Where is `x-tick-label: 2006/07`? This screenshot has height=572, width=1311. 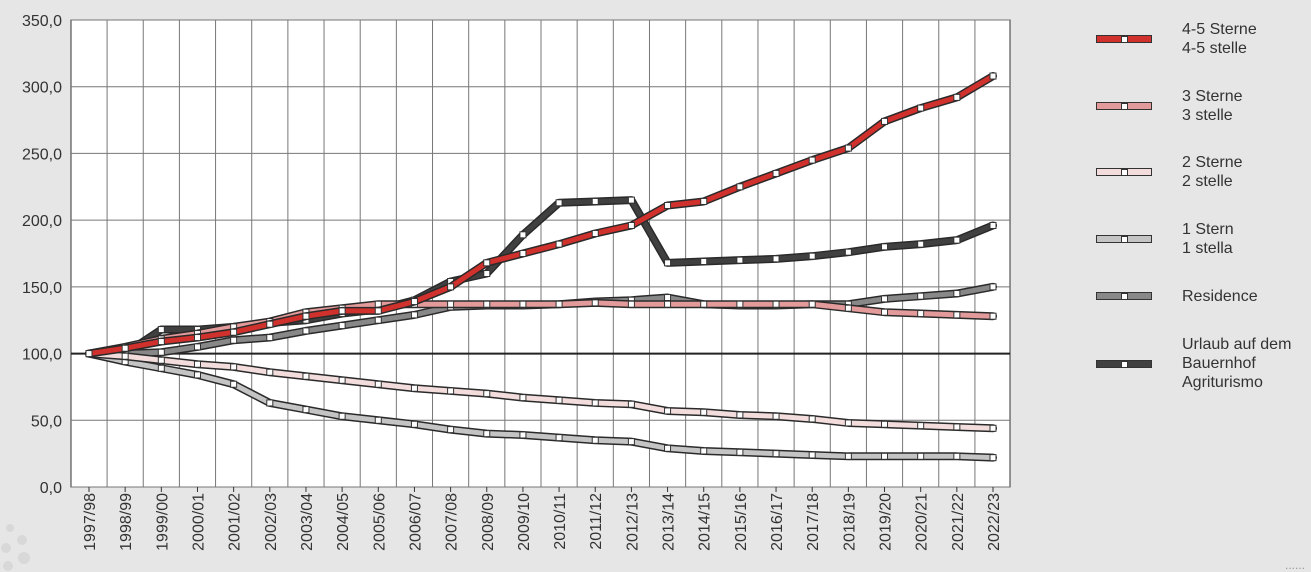
x-tick-label: 2006/07 is located at coordinates (415, 522).